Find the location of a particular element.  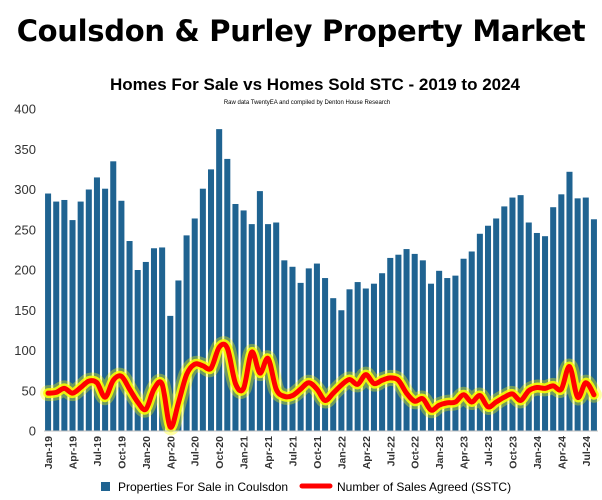

y-tick-label: 50 is located at coordinates (29, 390).